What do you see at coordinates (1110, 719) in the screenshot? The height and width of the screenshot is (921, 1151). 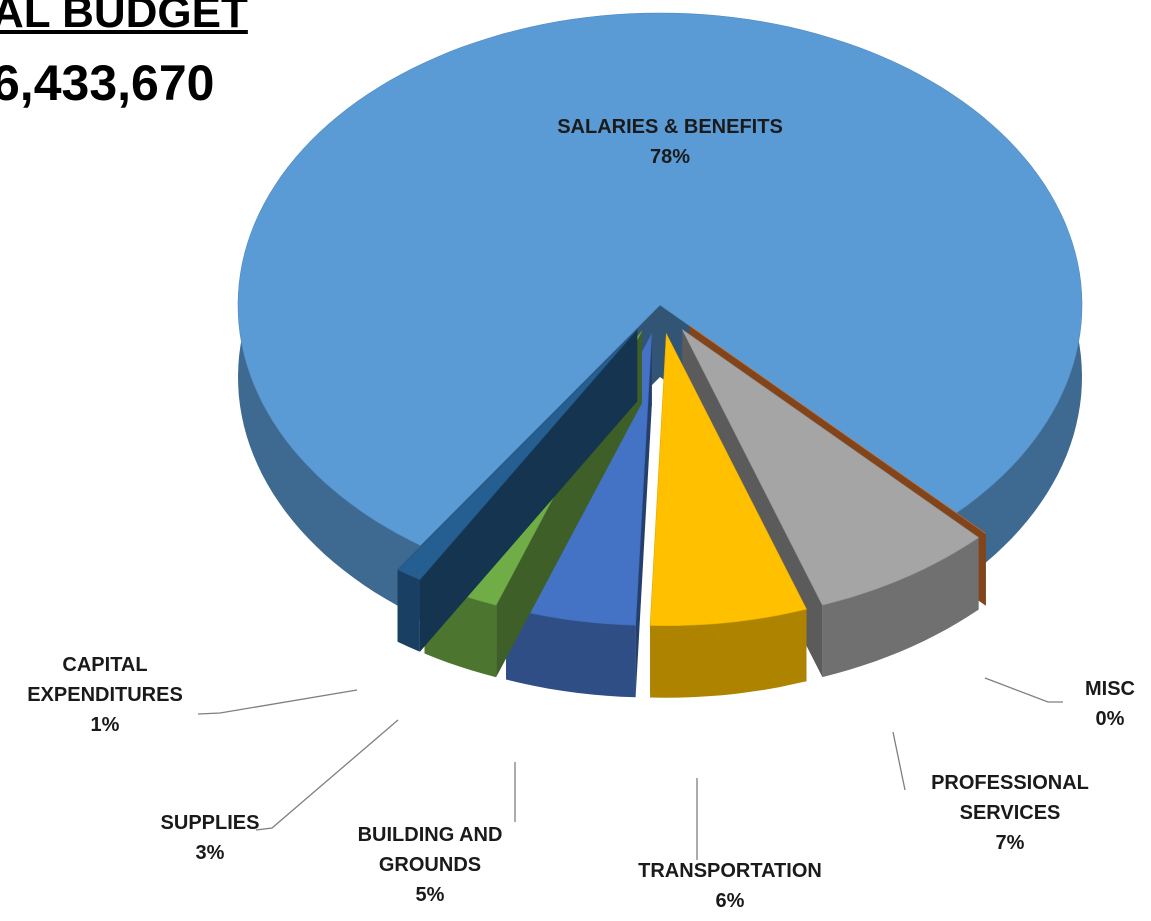 I see `value-label: 0%` at bounding box center [1110, 719].